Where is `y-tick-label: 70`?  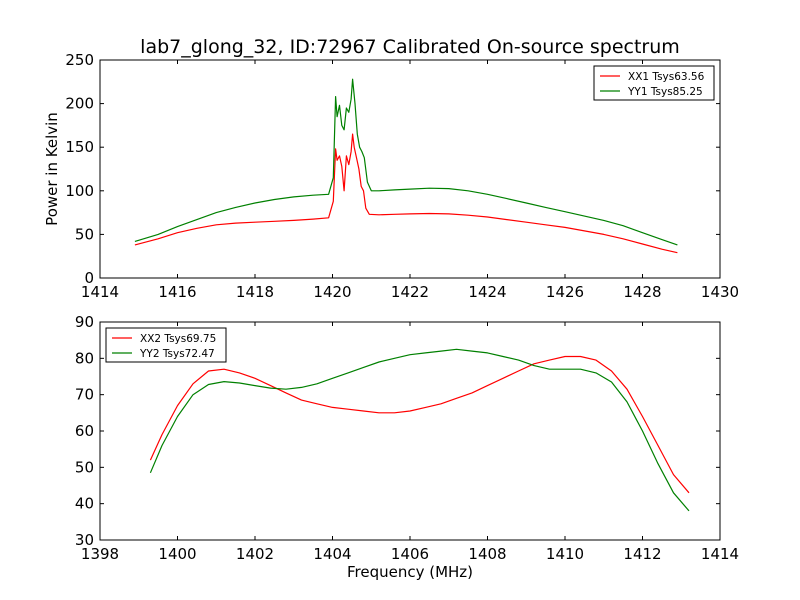
y-tick-label: 70 is located at coordinates (84, 395).